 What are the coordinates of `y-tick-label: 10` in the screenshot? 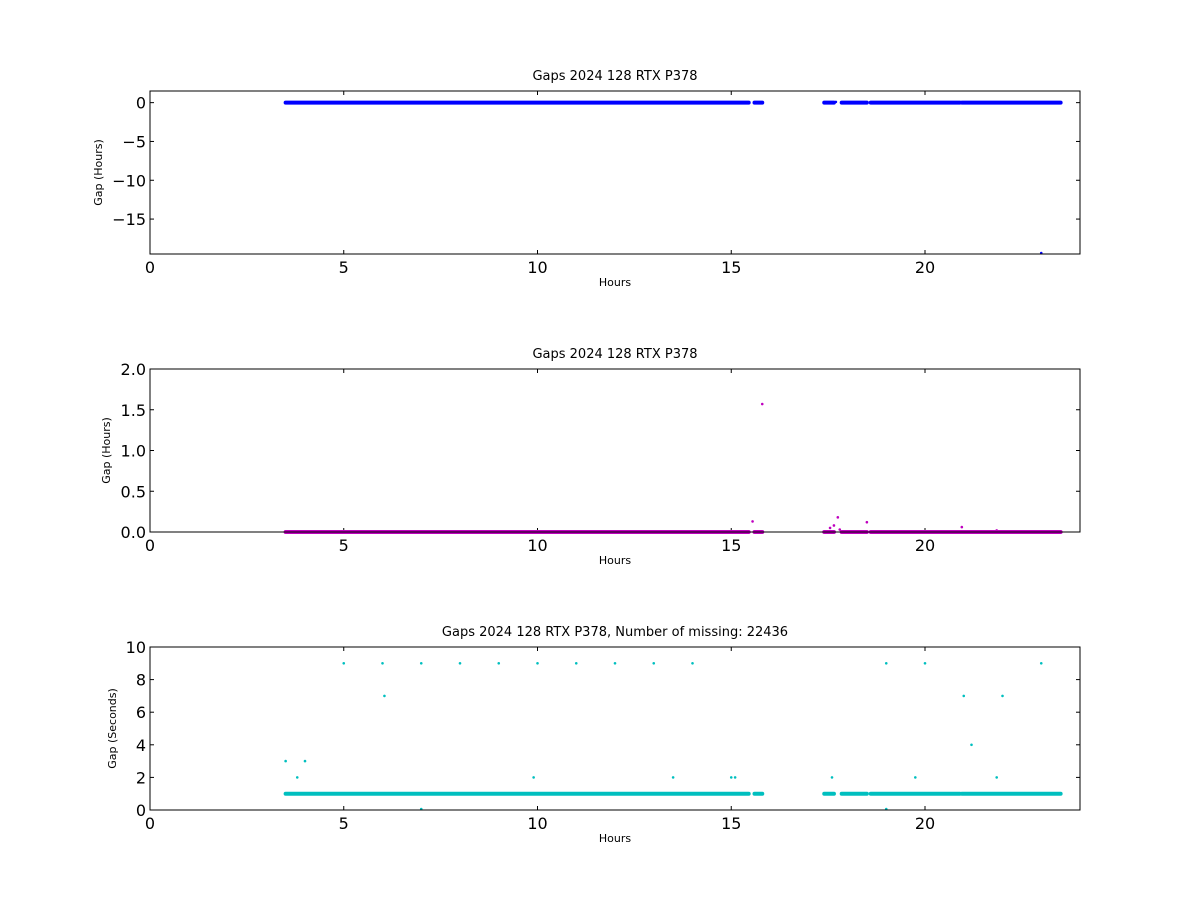 It's located at (136, 647).